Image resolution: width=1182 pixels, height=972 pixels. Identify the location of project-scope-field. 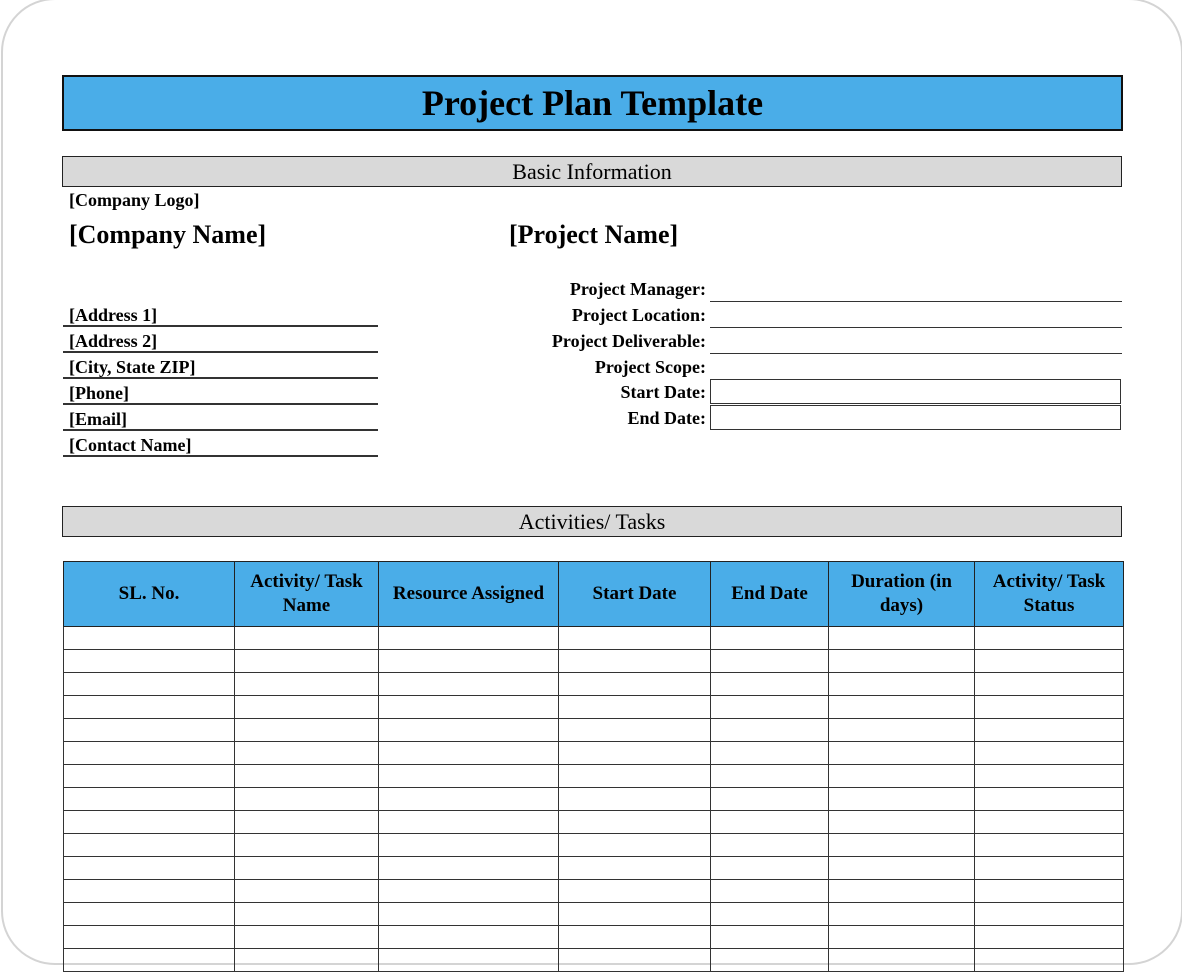
(916, 367).